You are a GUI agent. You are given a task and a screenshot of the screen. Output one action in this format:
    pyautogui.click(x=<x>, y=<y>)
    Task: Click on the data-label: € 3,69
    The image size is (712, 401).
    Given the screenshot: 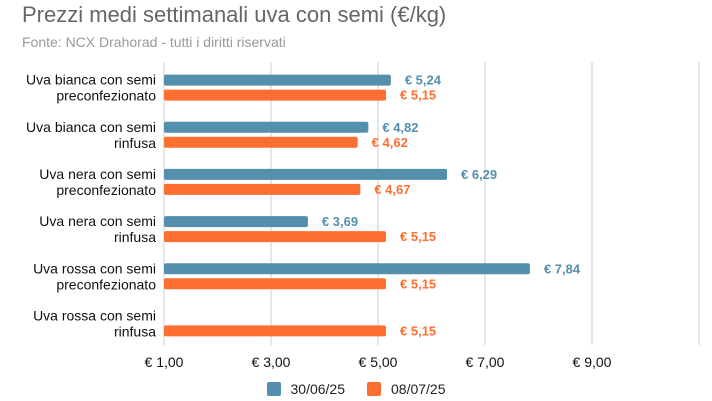 What is the action you would take?
    pyautogui.click(x=340, y=221)
    